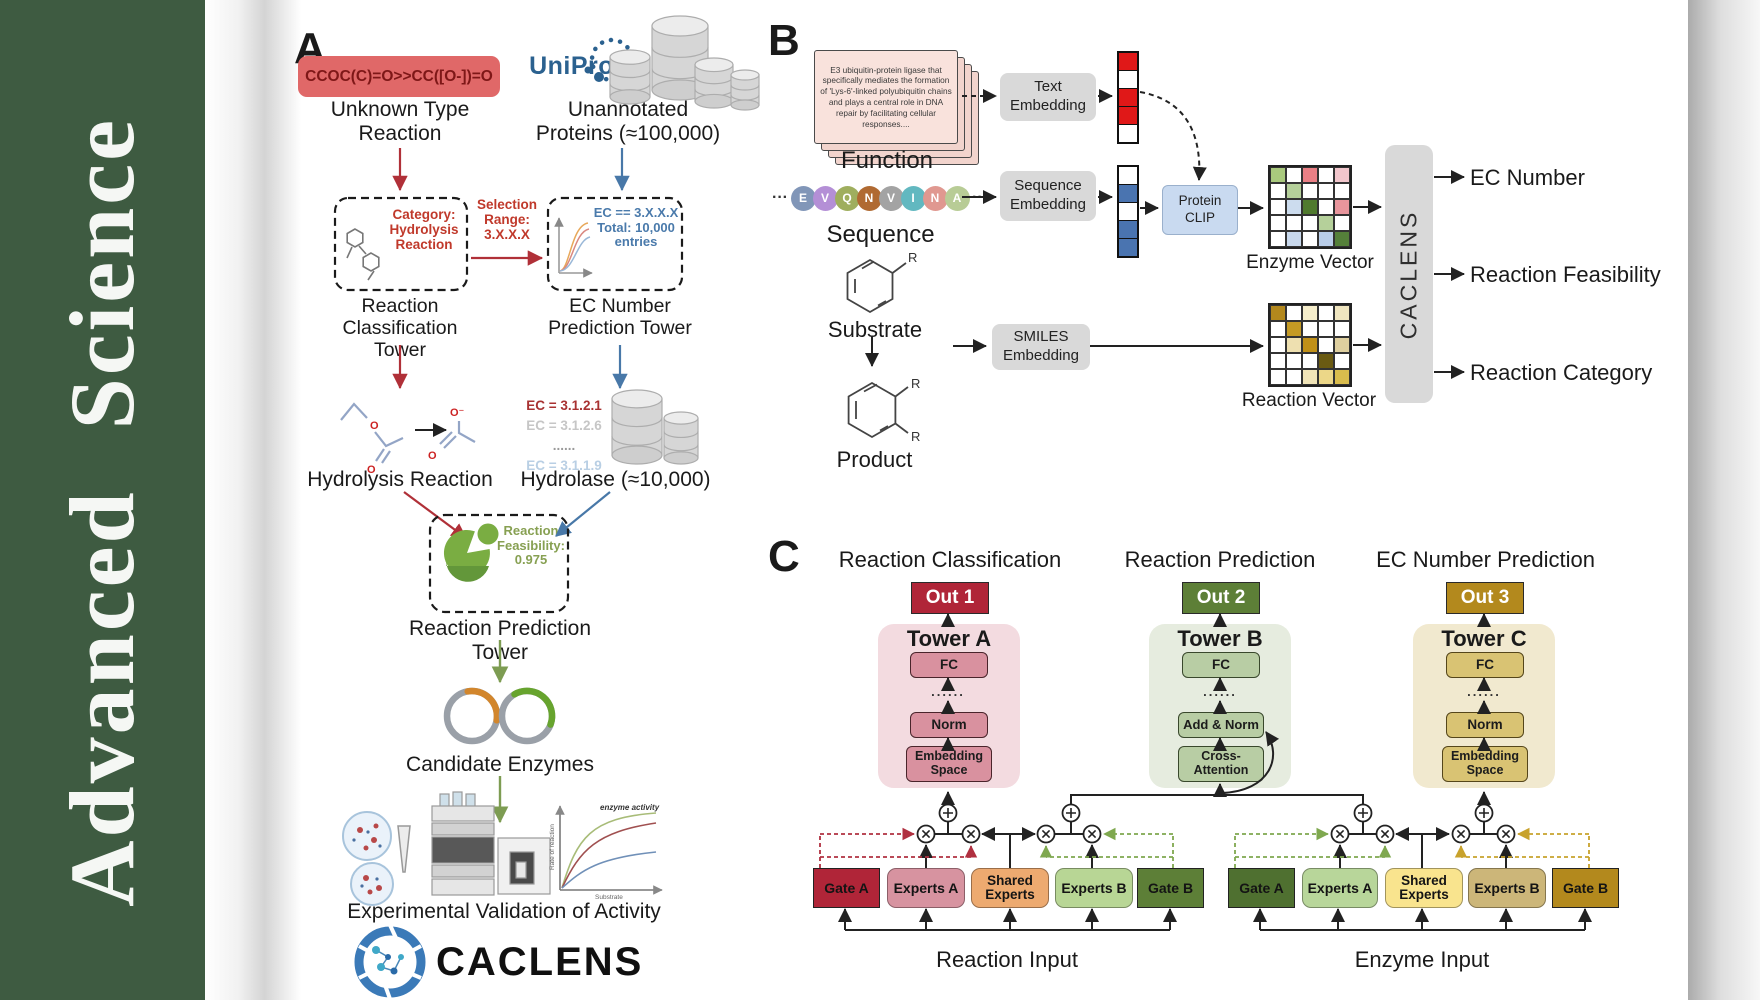 Image resolution: width=1760 pixels, height=1000 pixels. Describe the element at coordinates (1048, 196) in the screenshot. I see `sequence-embedding-box: Sequence Embedding` at that location.